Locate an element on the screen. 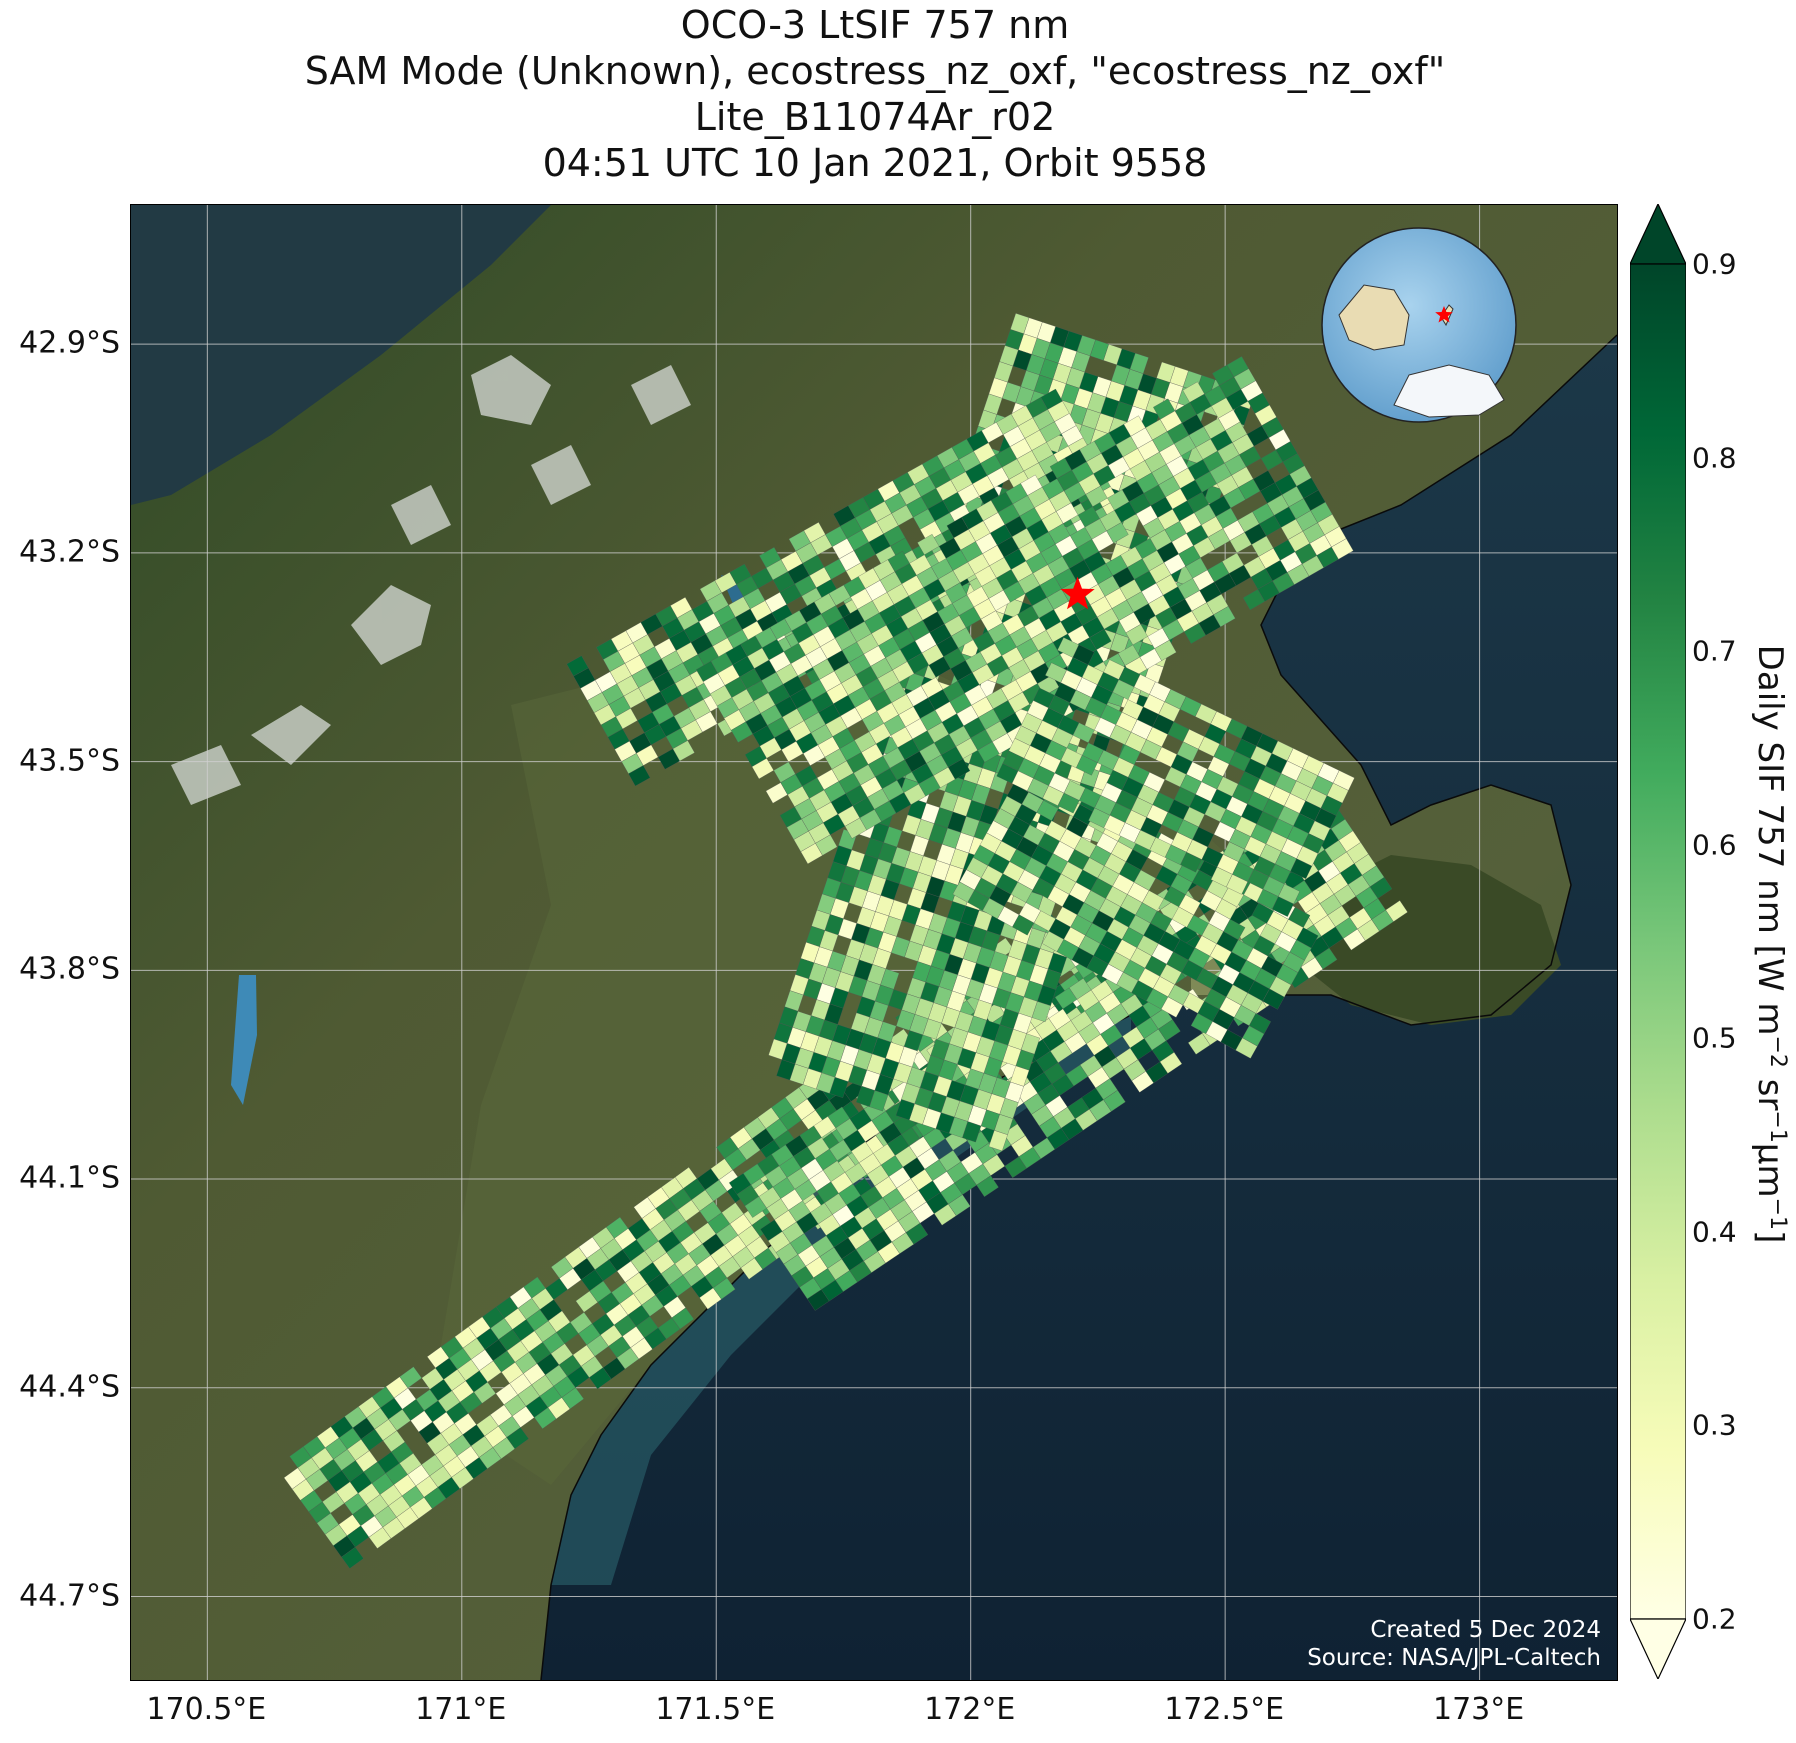  longitude-tick-label: 172°E is located at coordinates (970, 1709).